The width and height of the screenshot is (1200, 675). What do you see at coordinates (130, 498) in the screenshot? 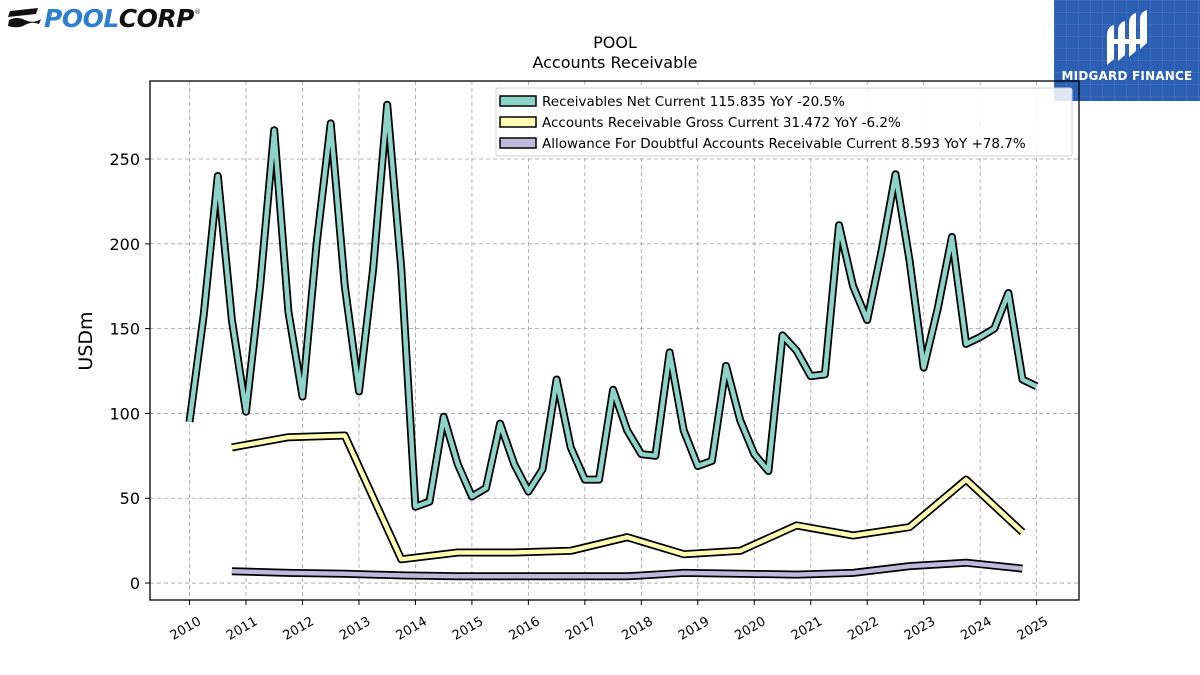
I see `y-tick-label: 50` at bounding box center [130, 498].